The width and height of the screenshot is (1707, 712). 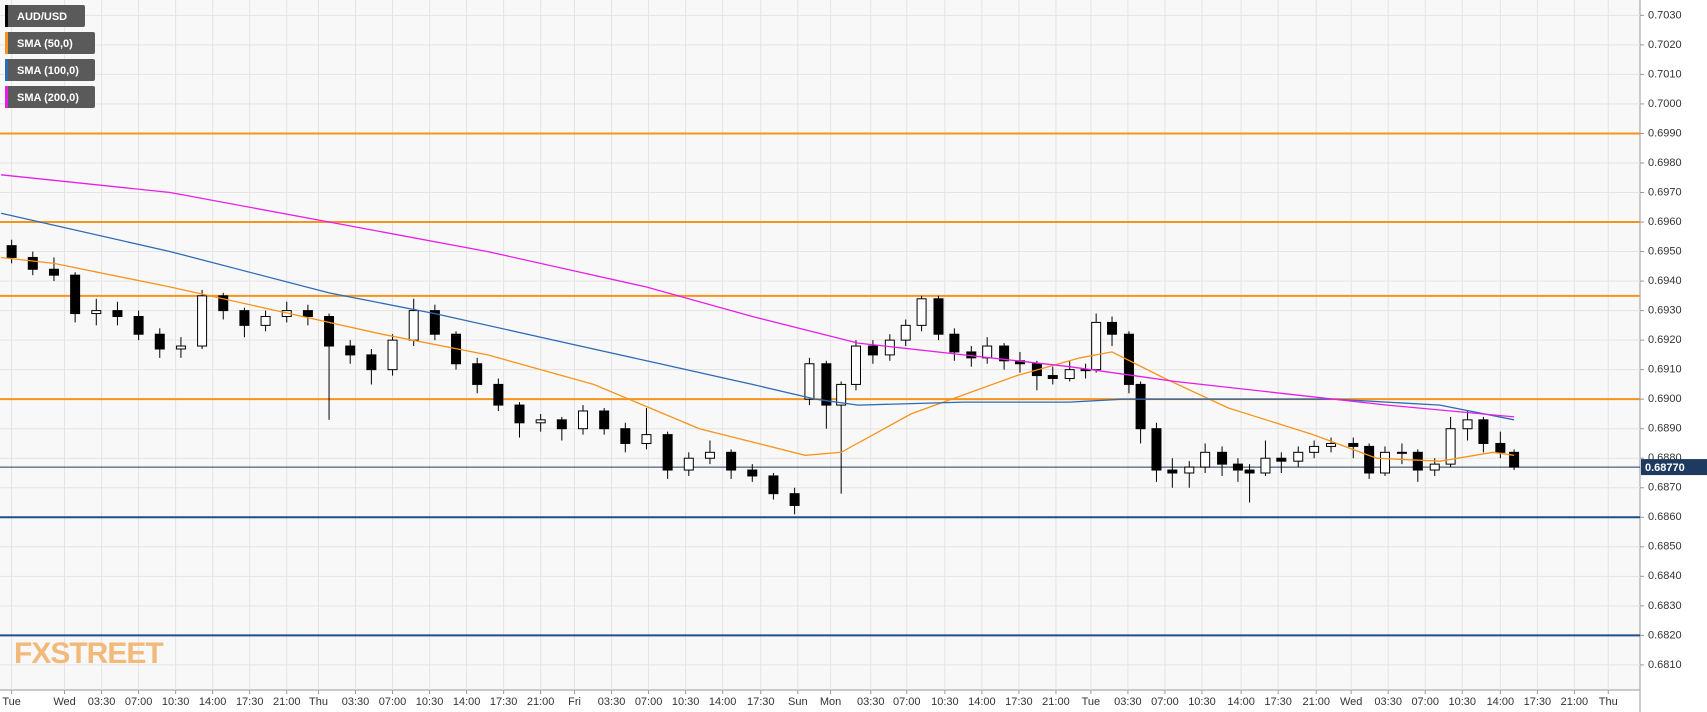 What do you see at coordinates (11, 702) in the screenshot?
I see `x-tick-label: Tue` at bounding box center [11, 702].